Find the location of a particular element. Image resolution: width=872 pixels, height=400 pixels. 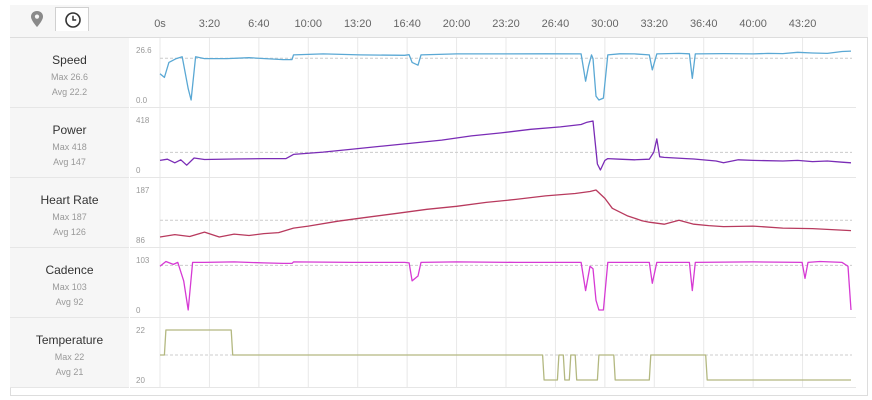

clock-icon is located at coordinates (73, 20).